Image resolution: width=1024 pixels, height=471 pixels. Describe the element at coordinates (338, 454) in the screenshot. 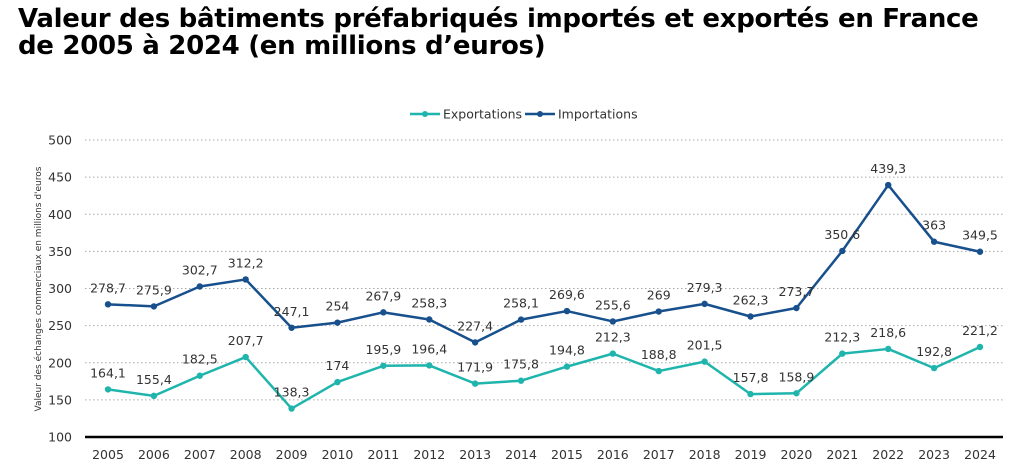

I see `x-tick-label: 2010` at that location.